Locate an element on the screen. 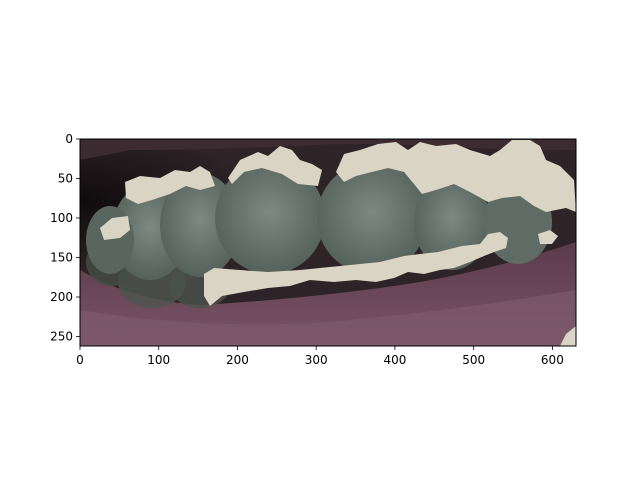  y-tick-label: 50 is located at coordinates (65, 179).